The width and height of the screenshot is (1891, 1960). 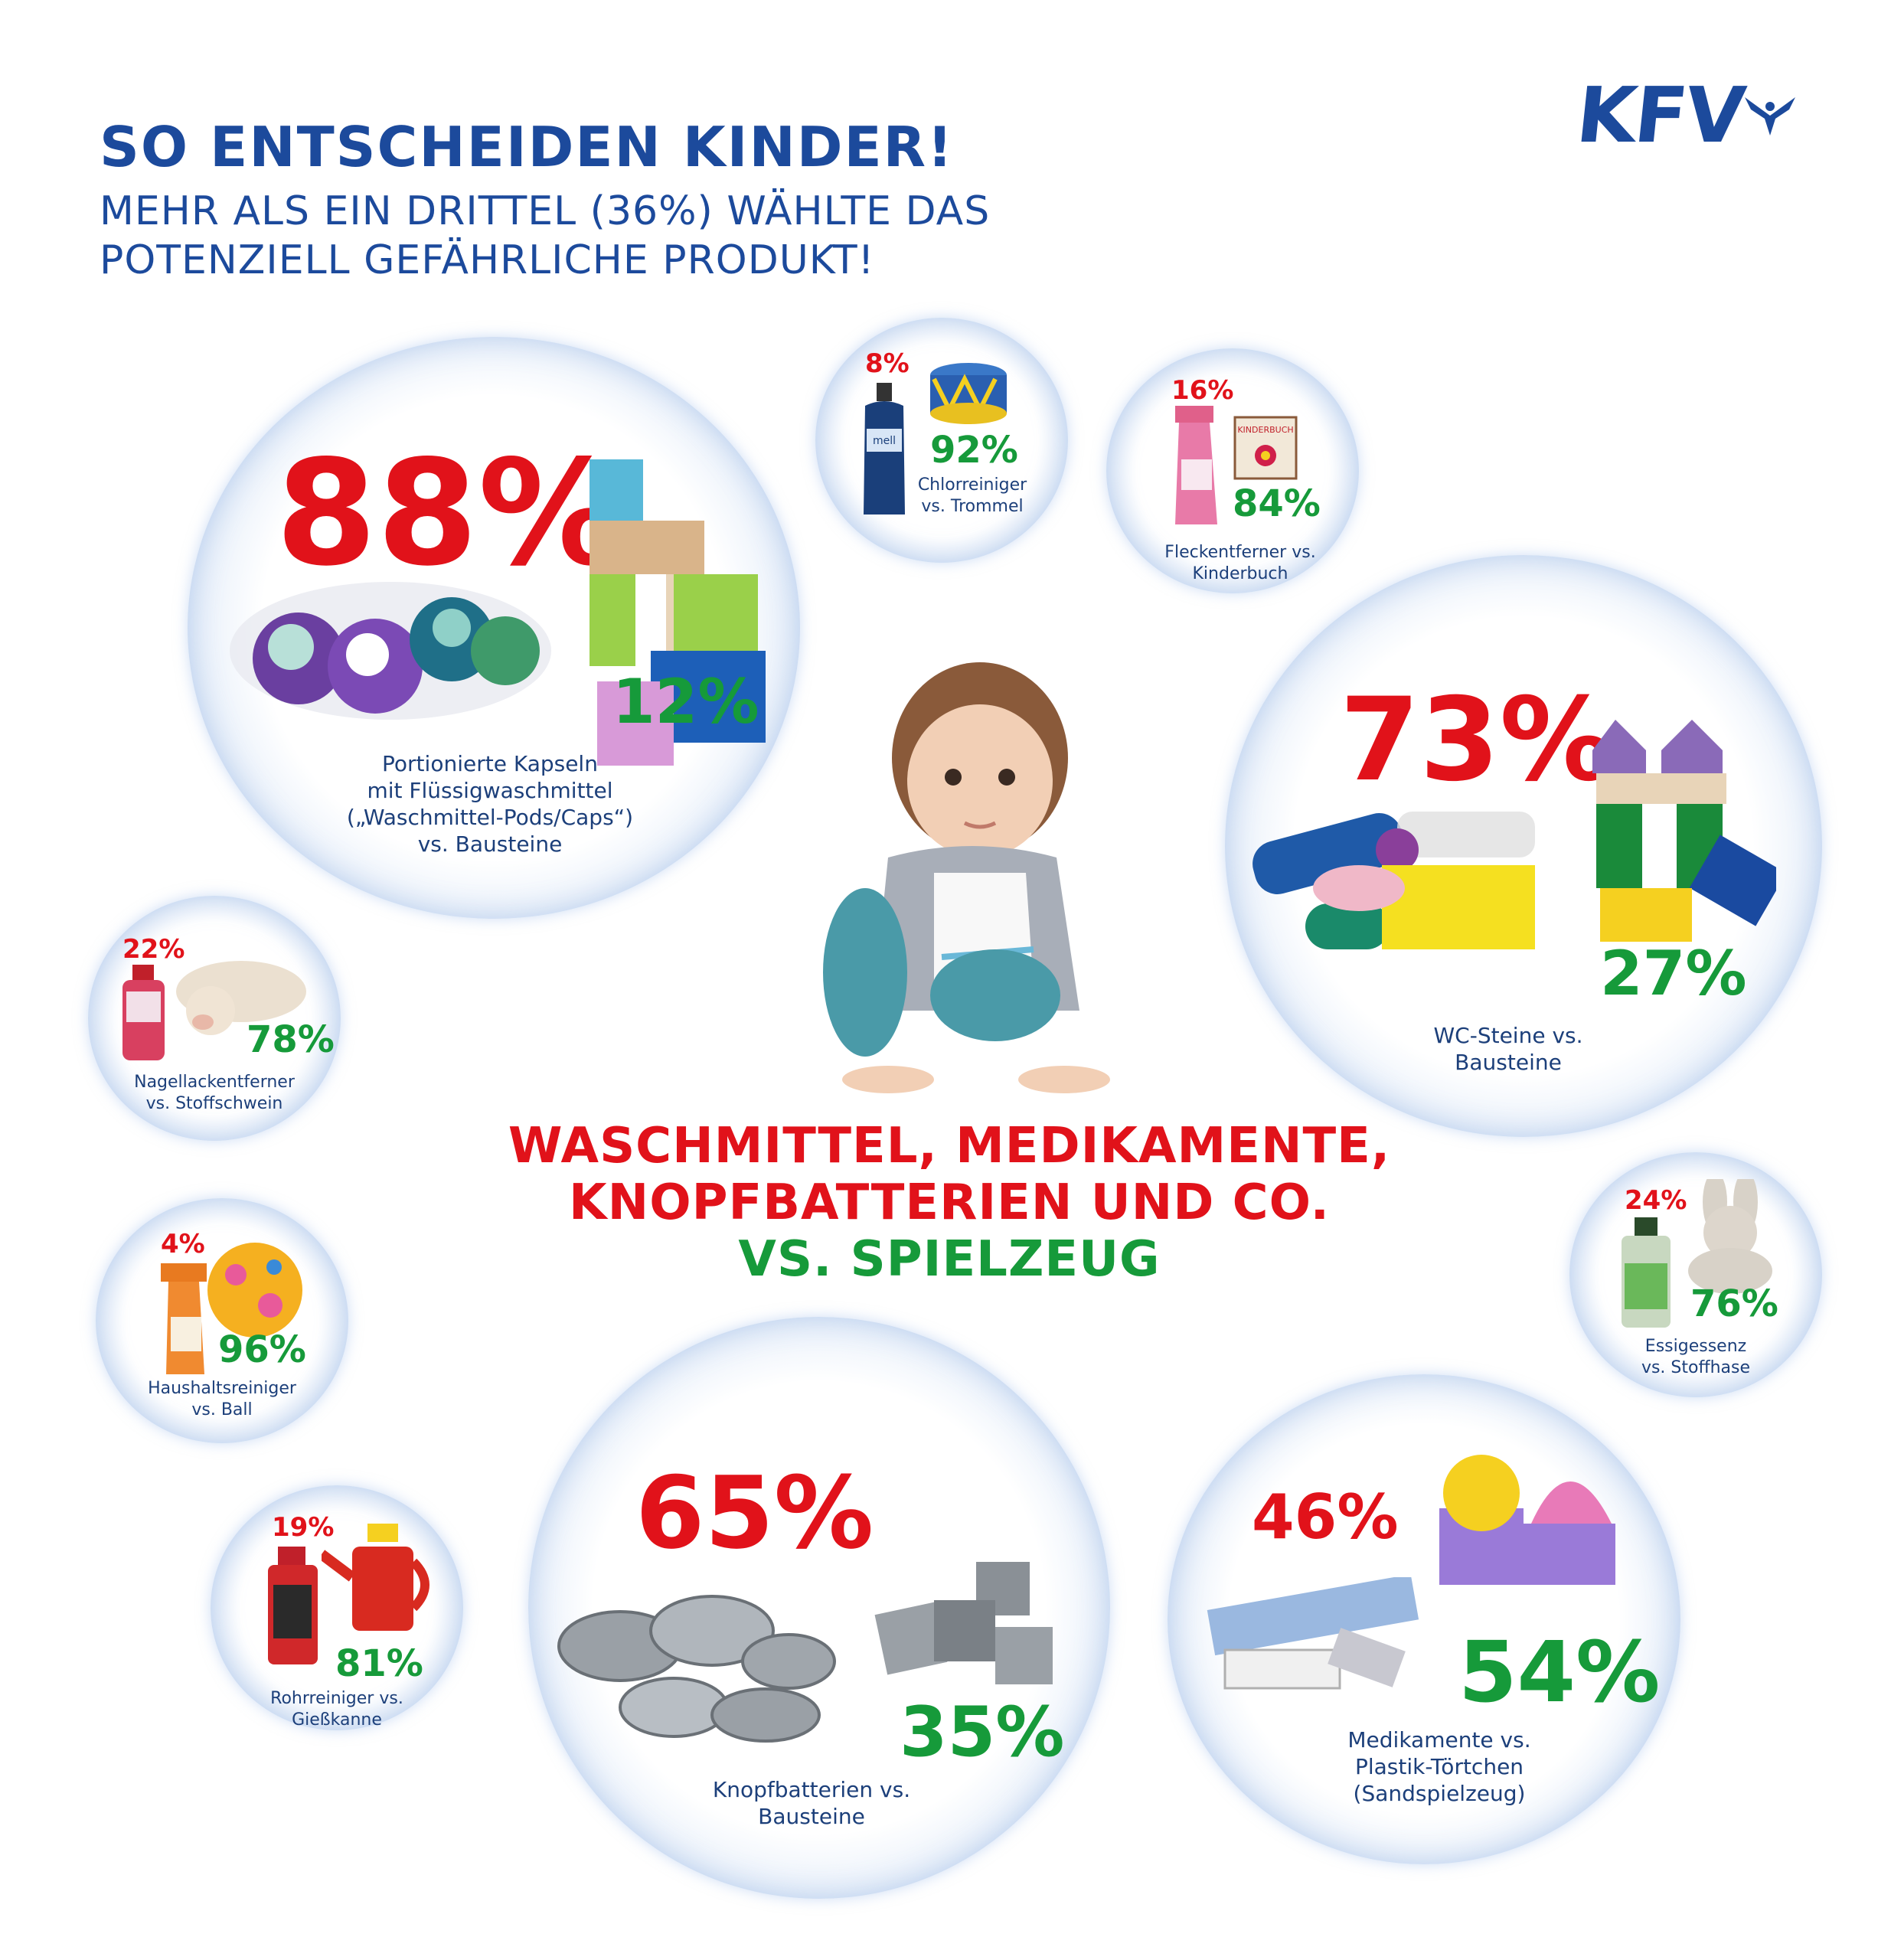 I want to click on wc-toy-percent: 27%, so click(x=1673, y=973).